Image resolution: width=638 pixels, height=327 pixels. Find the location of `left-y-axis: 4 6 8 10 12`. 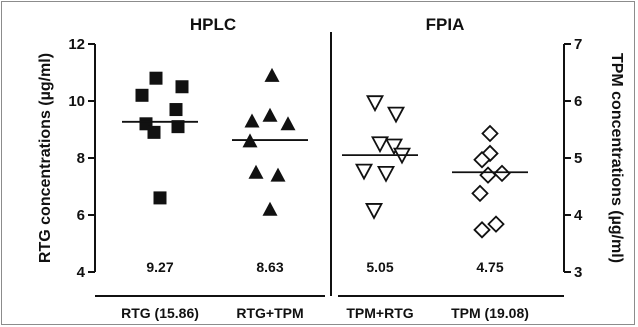

left-y-axis: 4 6 8 10 12 is located at coordinates (82, 158).